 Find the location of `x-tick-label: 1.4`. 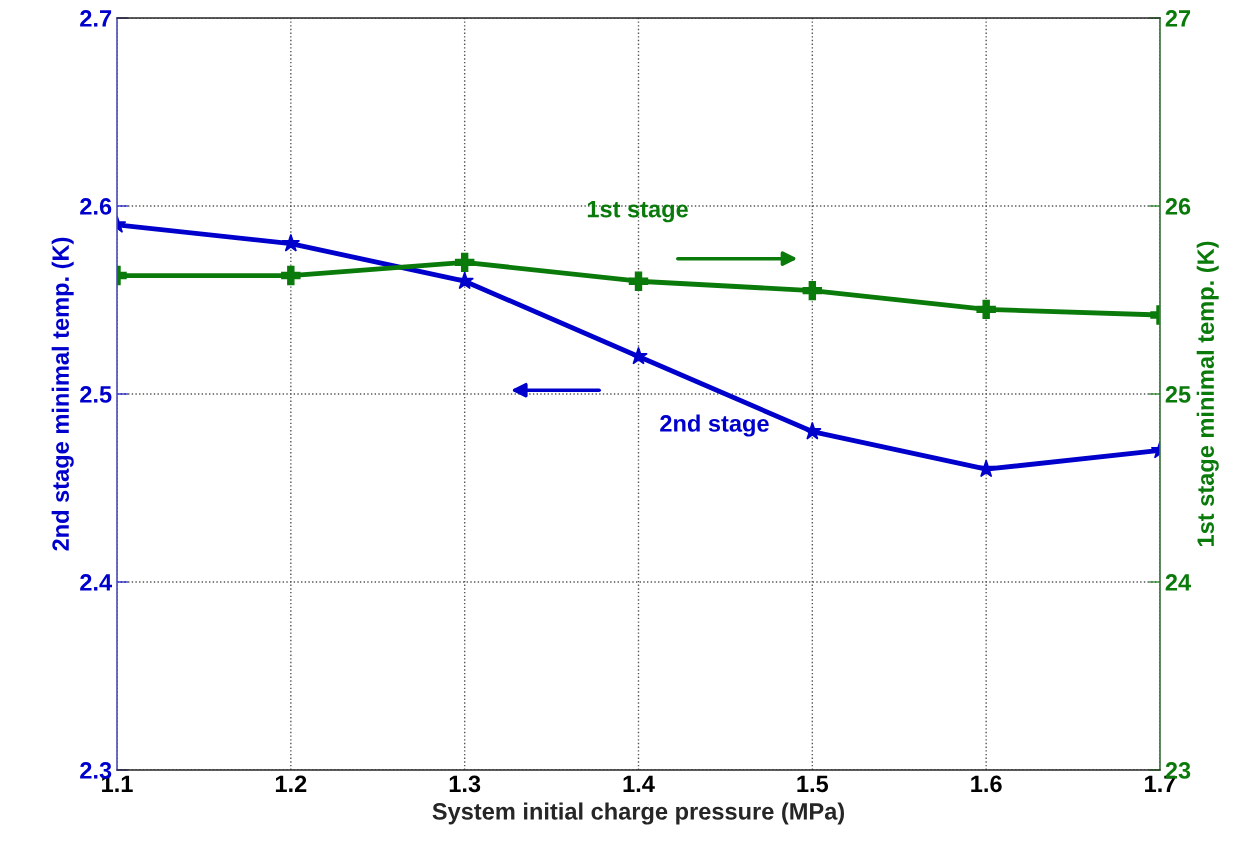

x-tick-label: 1.4 is located at coordinates (639, 783).